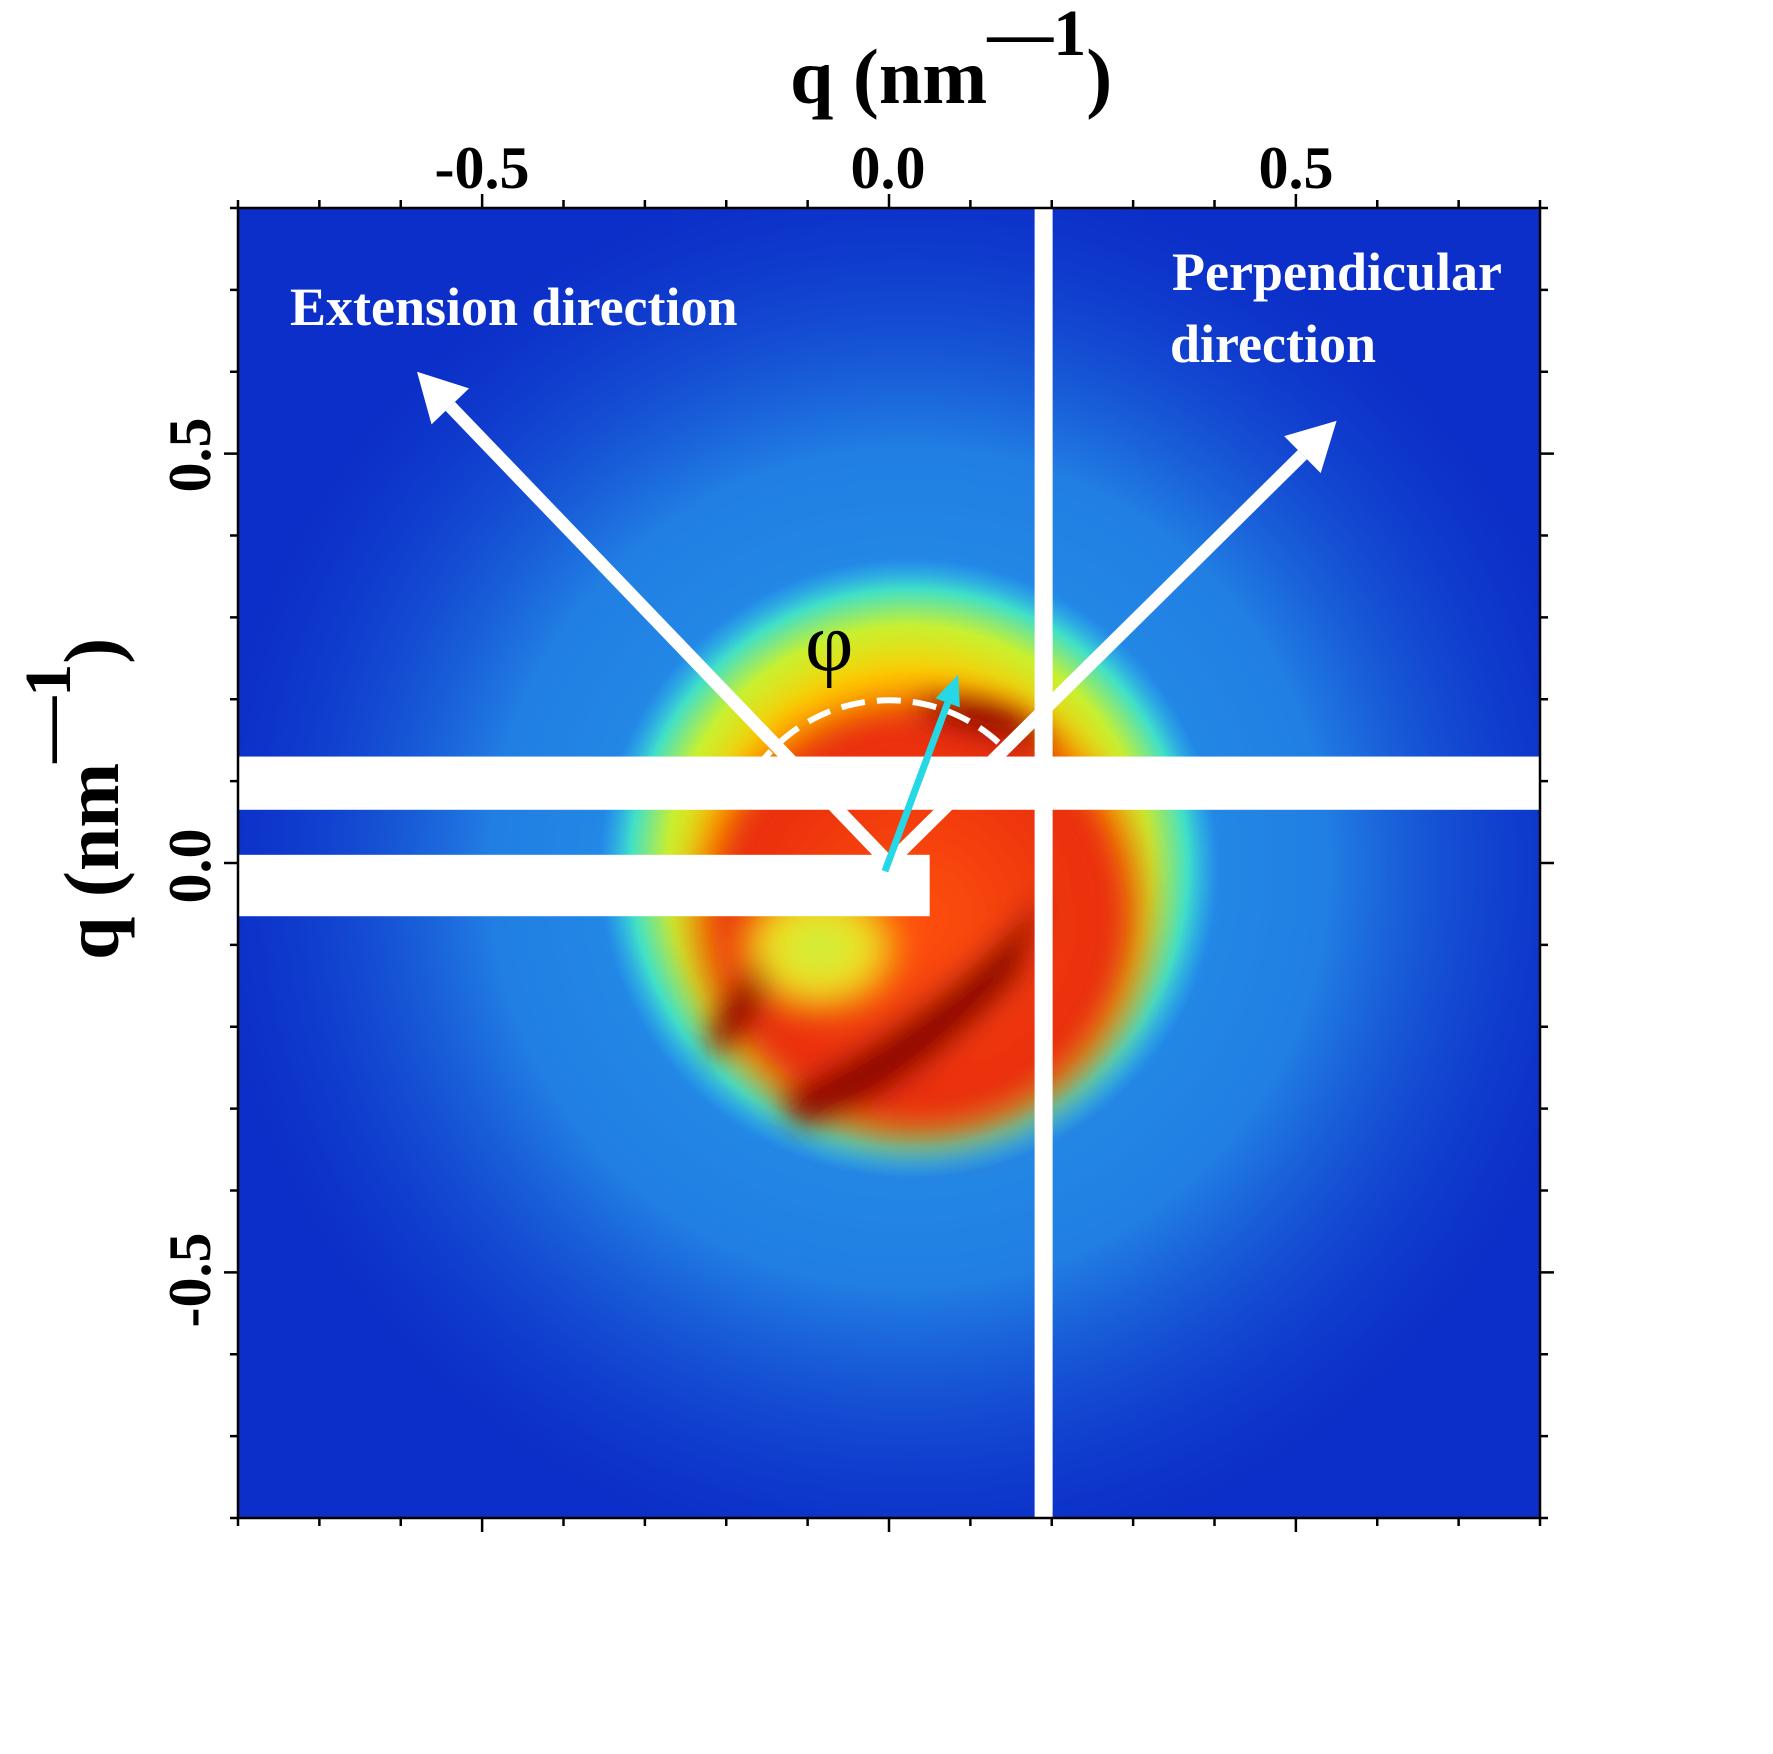  I want to click on phi-vector-arrowhead, so click(947, 691).